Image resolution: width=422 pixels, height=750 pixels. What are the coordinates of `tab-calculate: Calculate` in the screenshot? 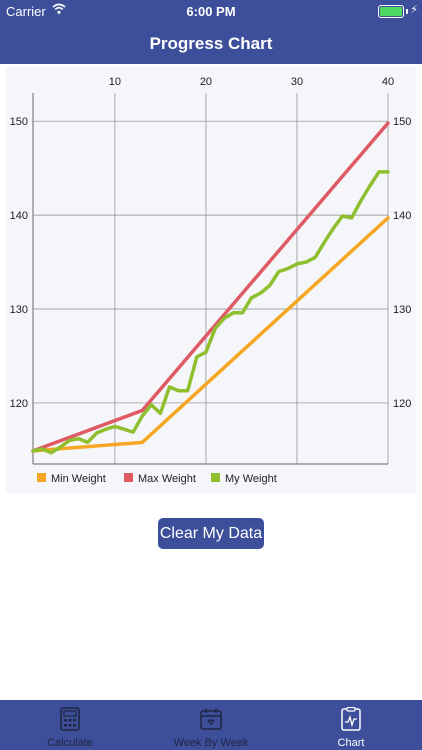 It's located at (70, 725).